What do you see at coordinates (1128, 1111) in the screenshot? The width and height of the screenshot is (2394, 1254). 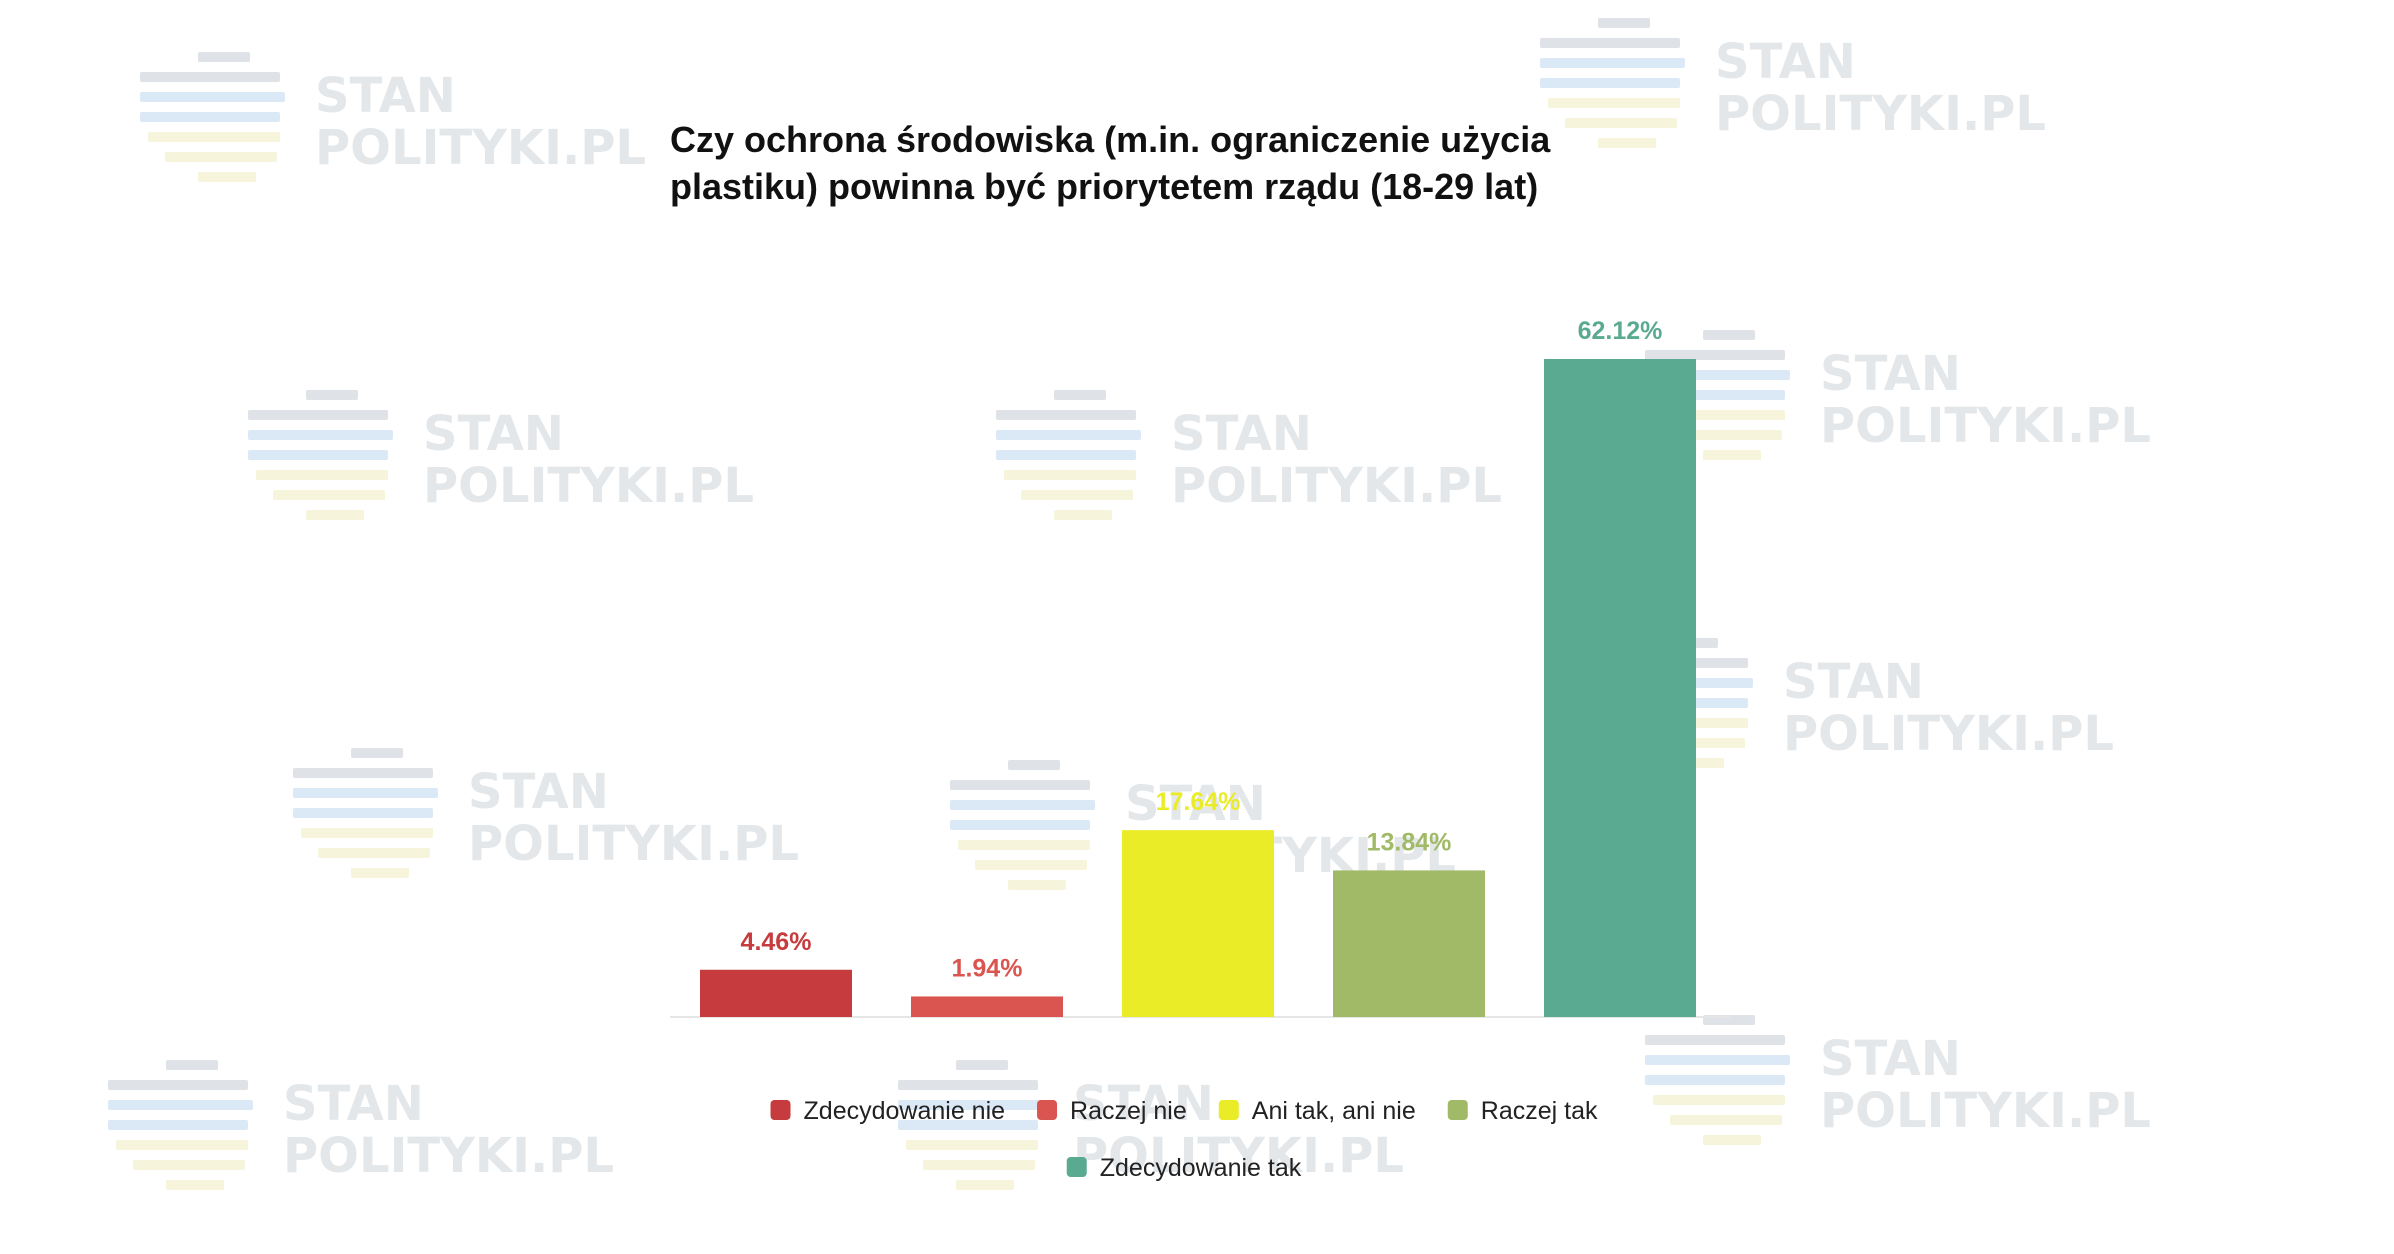 I see `legend-label: Raczej nie` at bounding box center [1128, 1111].